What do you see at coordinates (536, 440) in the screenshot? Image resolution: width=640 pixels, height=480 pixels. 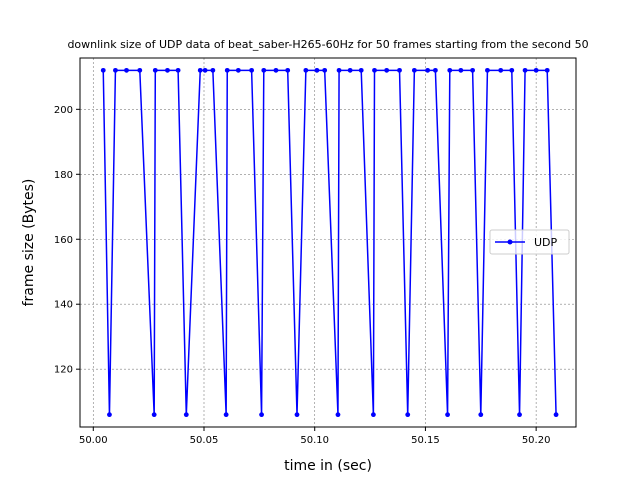 I see `x-tick-label: 50.20` at bounding box center [536, 440].